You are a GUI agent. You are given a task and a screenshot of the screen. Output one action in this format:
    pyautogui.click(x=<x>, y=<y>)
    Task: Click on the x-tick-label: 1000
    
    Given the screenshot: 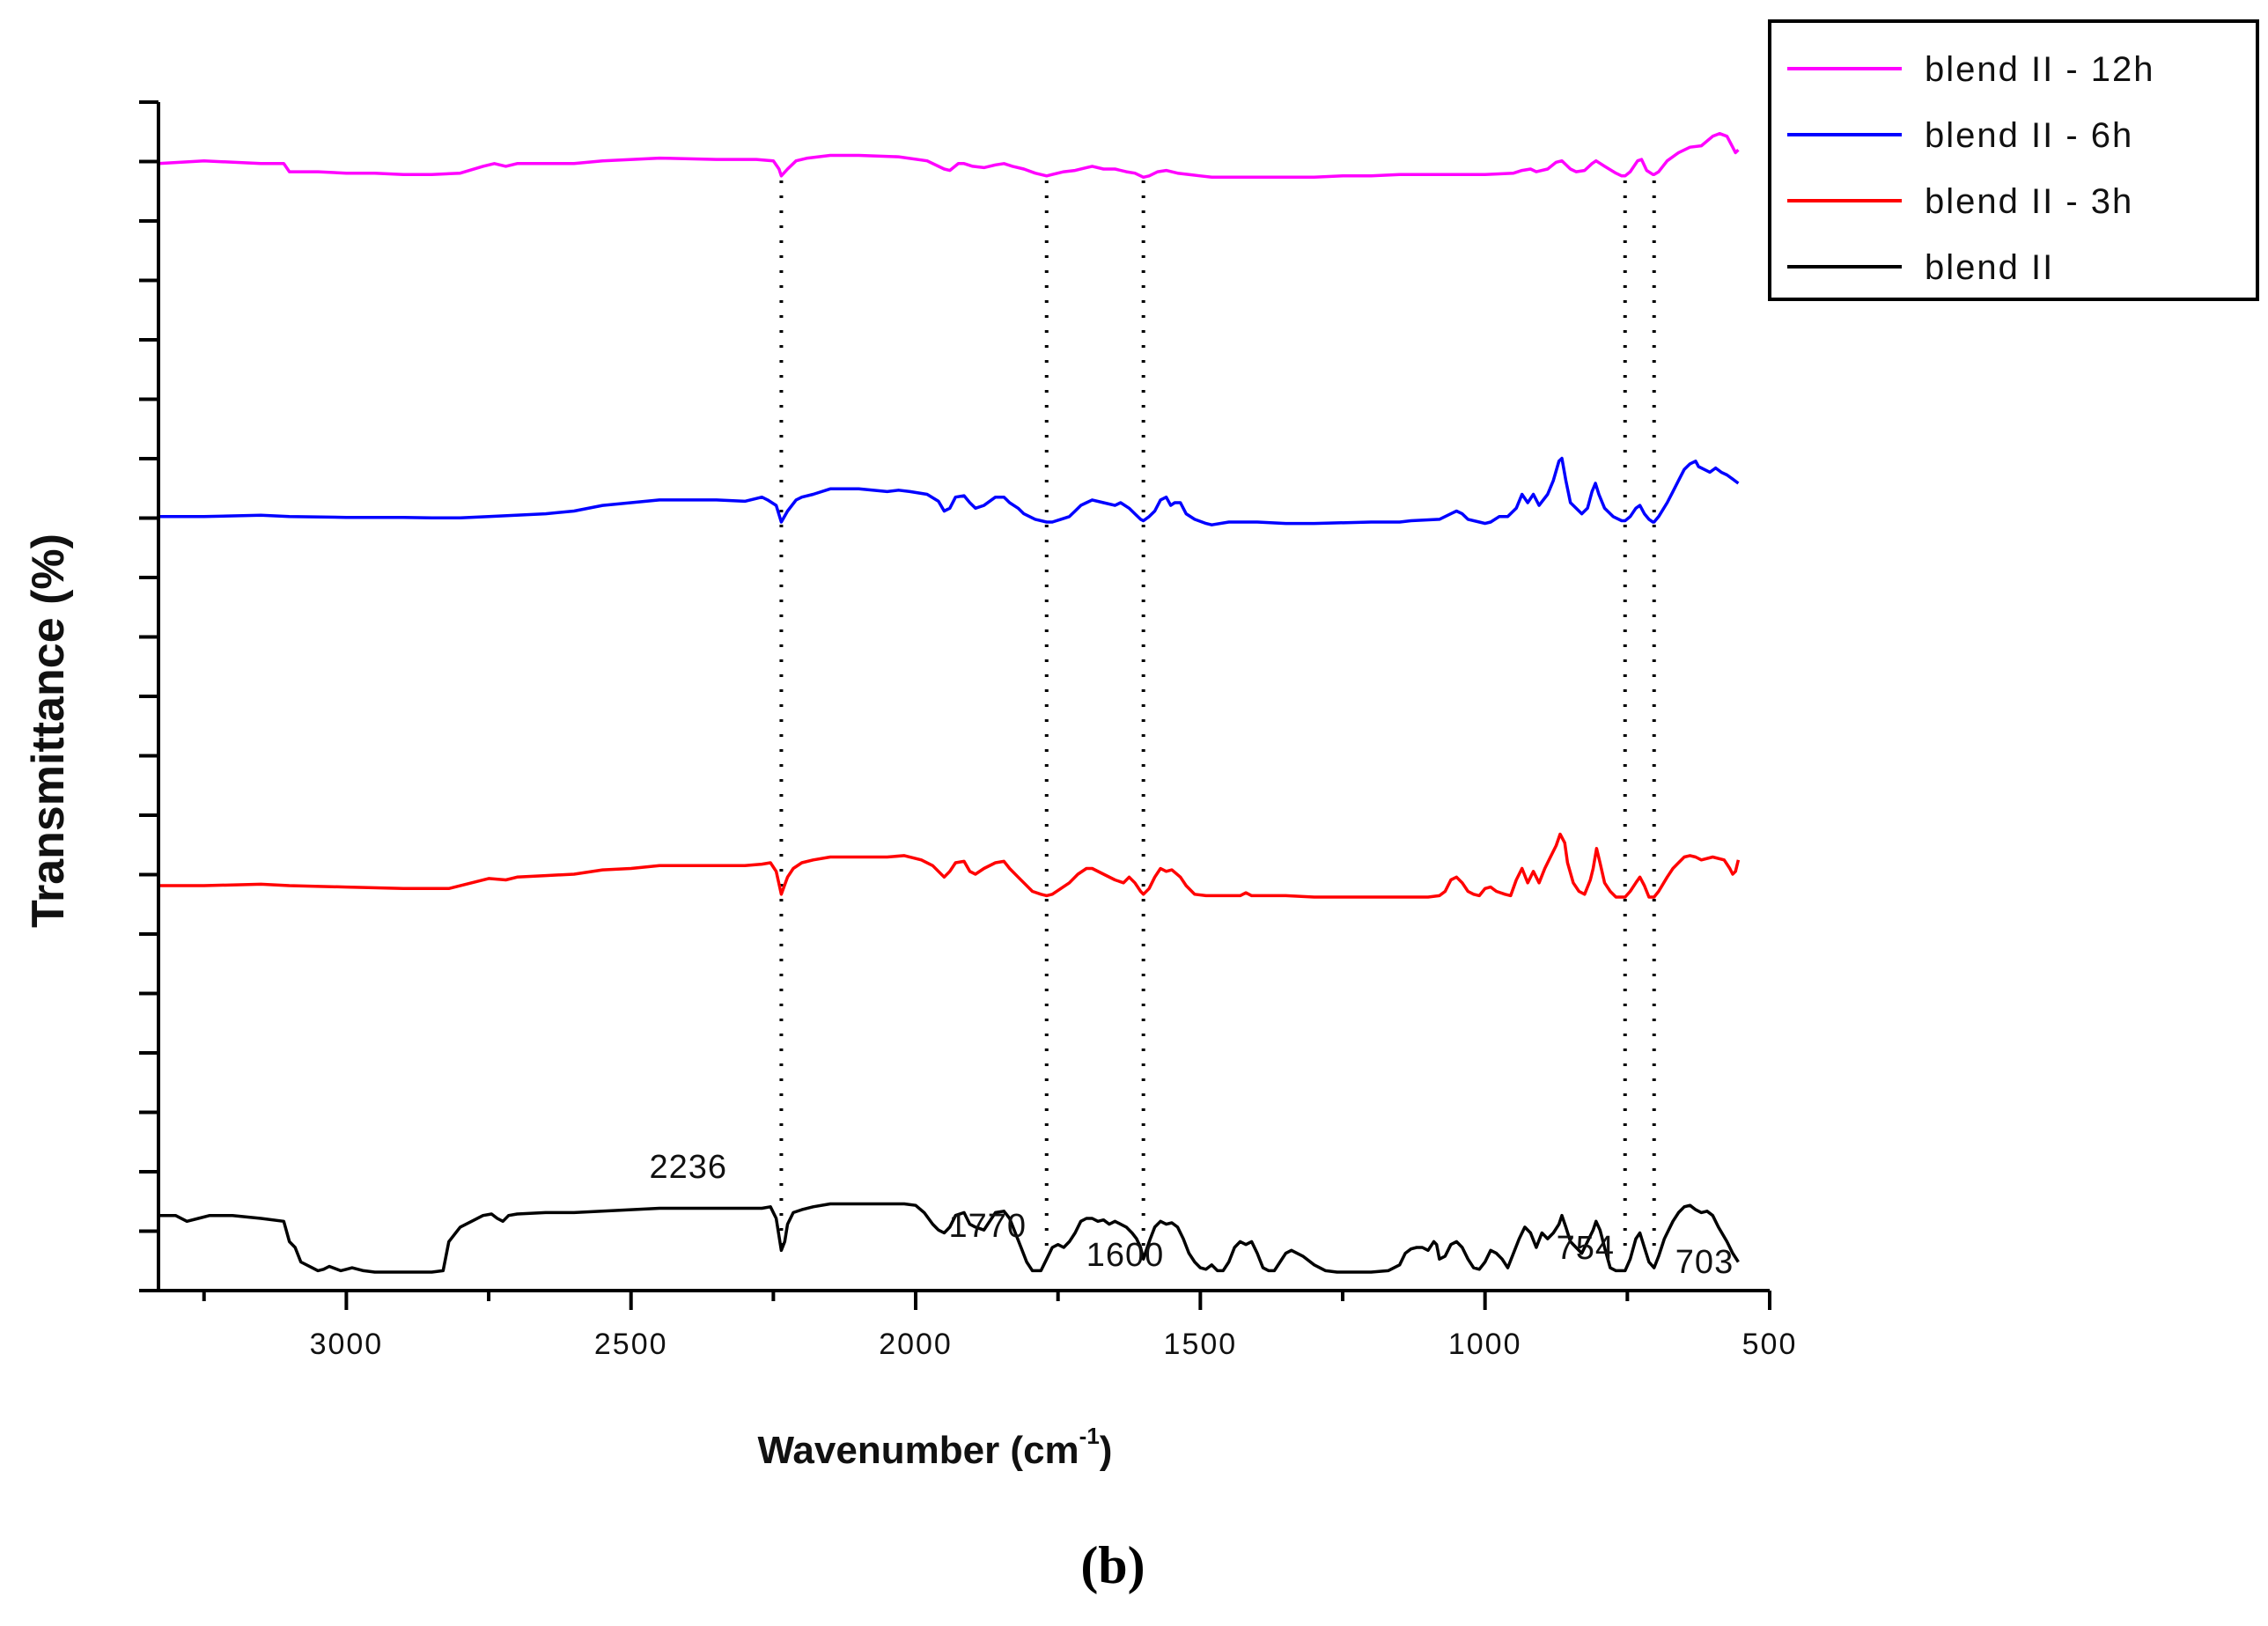 What is the action you would take?
    pyautogui.click(x=1485, y=1344)
    